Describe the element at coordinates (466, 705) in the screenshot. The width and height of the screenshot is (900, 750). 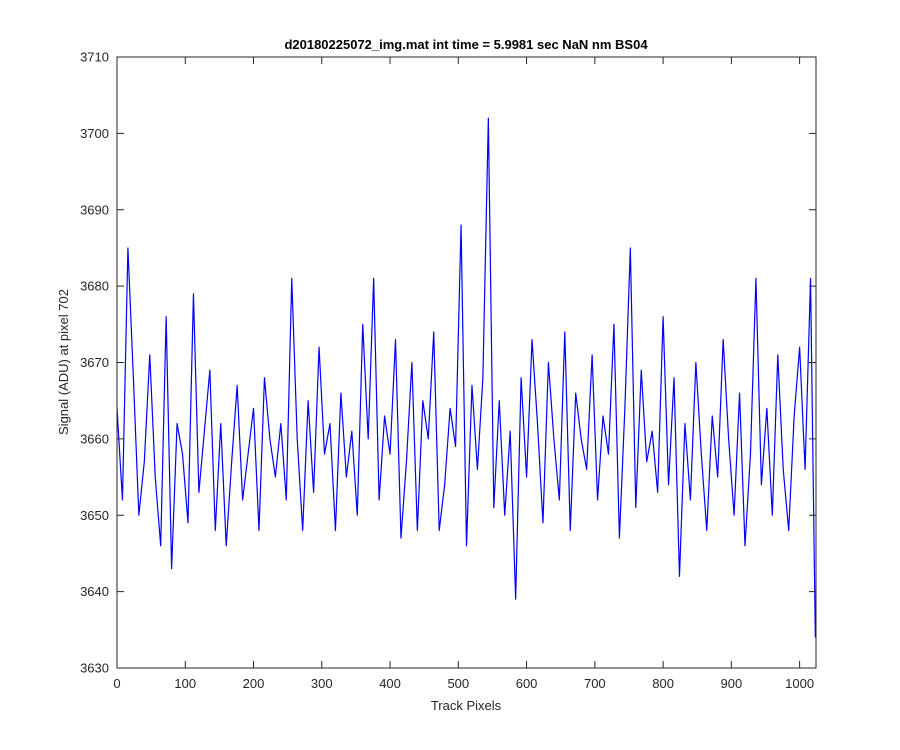
I see `x-axis-label: Track Pixels` at that location.